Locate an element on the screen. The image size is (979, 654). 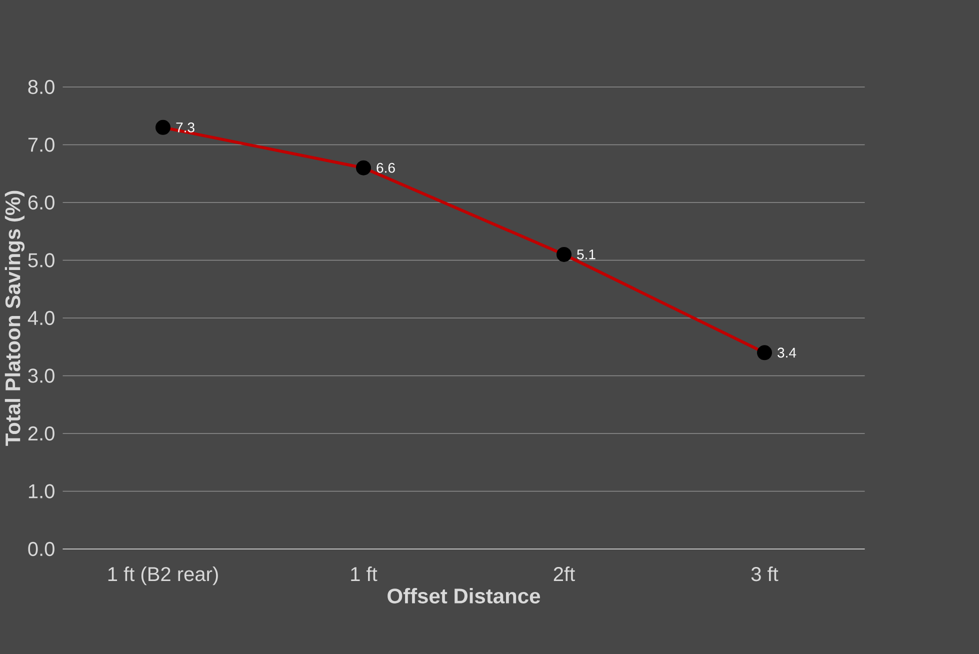
y-tick-label: 5.0 is located at coordinates (41, 260).